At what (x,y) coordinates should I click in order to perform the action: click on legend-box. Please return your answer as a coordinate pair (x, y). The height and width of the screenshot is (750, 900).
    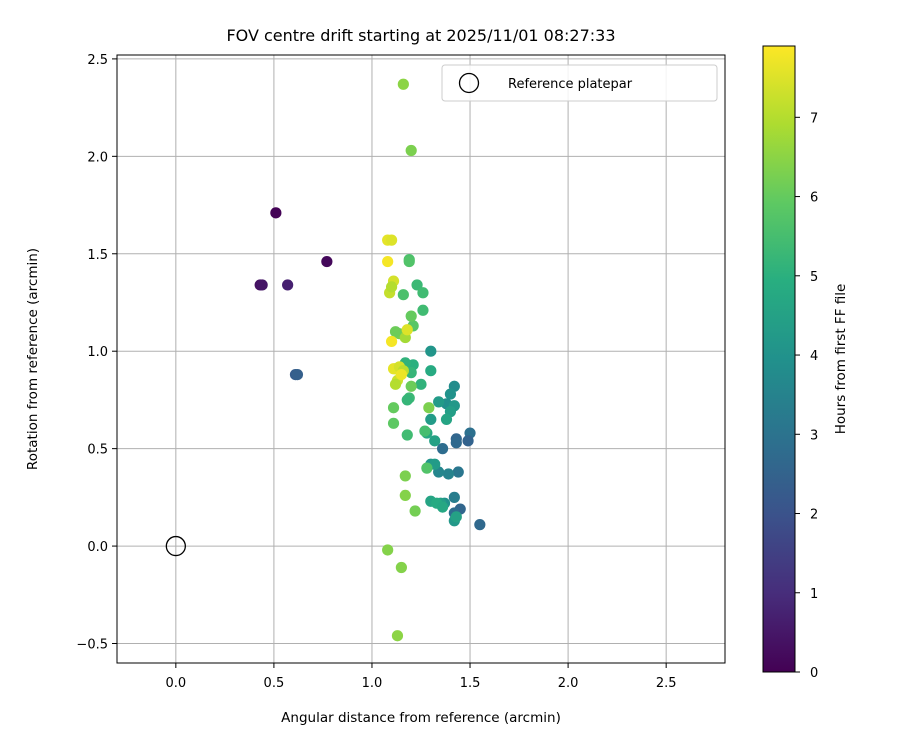
    Looking at the image, I should click on (579, 83).